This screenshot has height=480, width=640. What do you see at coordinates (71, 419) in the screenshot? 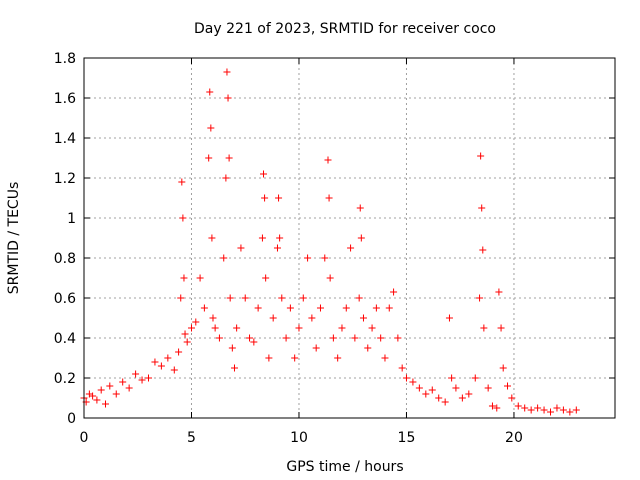
I see `y-tick-label: 0` at bounding box center [71, 419].